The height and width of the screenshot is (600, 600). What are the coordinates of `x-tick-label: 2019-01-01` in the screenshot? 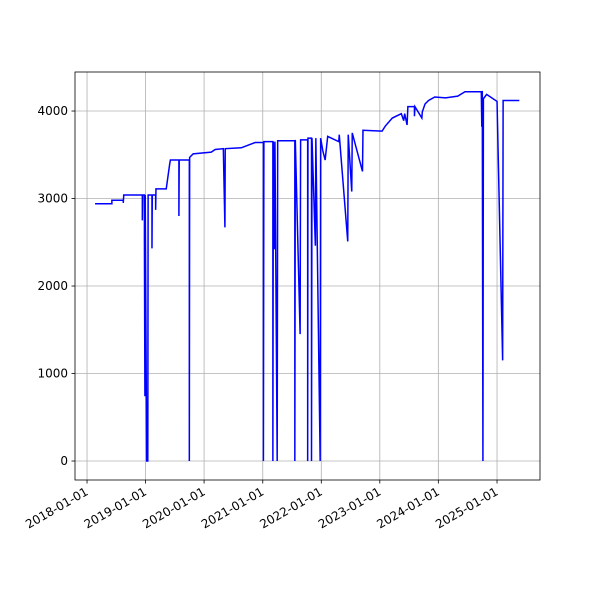 It's located at (115, 507).